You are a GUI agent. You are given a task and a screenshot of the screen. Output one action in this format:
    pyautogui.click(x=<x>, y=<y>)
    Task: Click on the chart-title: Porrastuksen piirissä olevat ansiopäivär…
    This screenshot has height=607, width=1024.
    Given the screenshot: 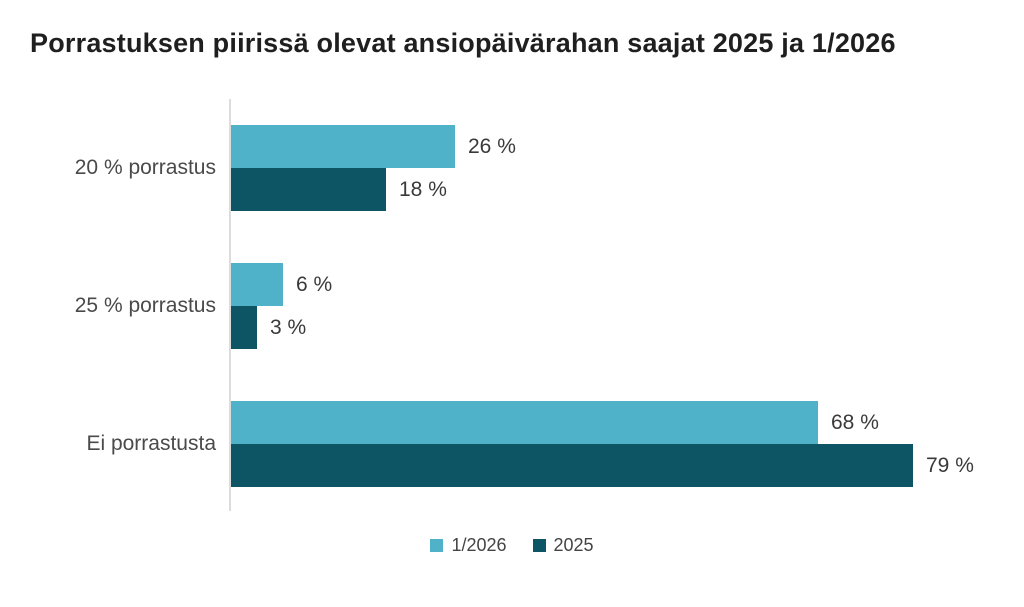 What is the action you would take?
    pyautogui.click(x=463, y=43)
    